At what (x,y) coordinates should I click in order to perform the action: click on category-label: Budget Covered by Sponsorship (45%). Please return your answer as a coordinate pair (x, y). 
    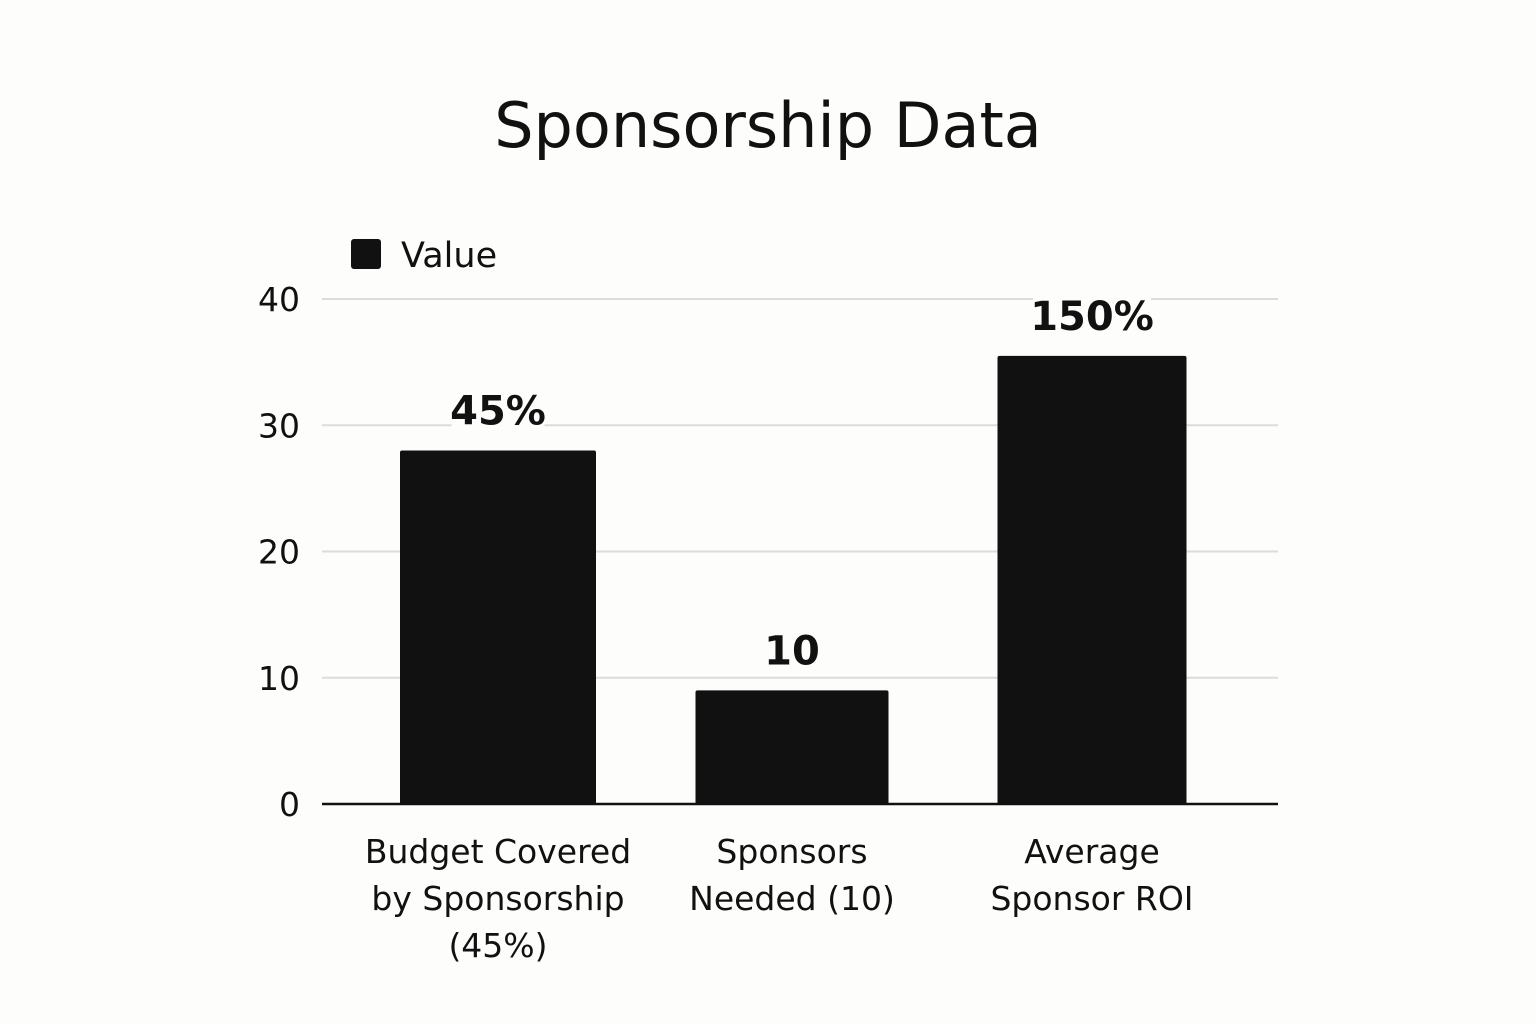
    Looking at the image, I should click on (498, 898).